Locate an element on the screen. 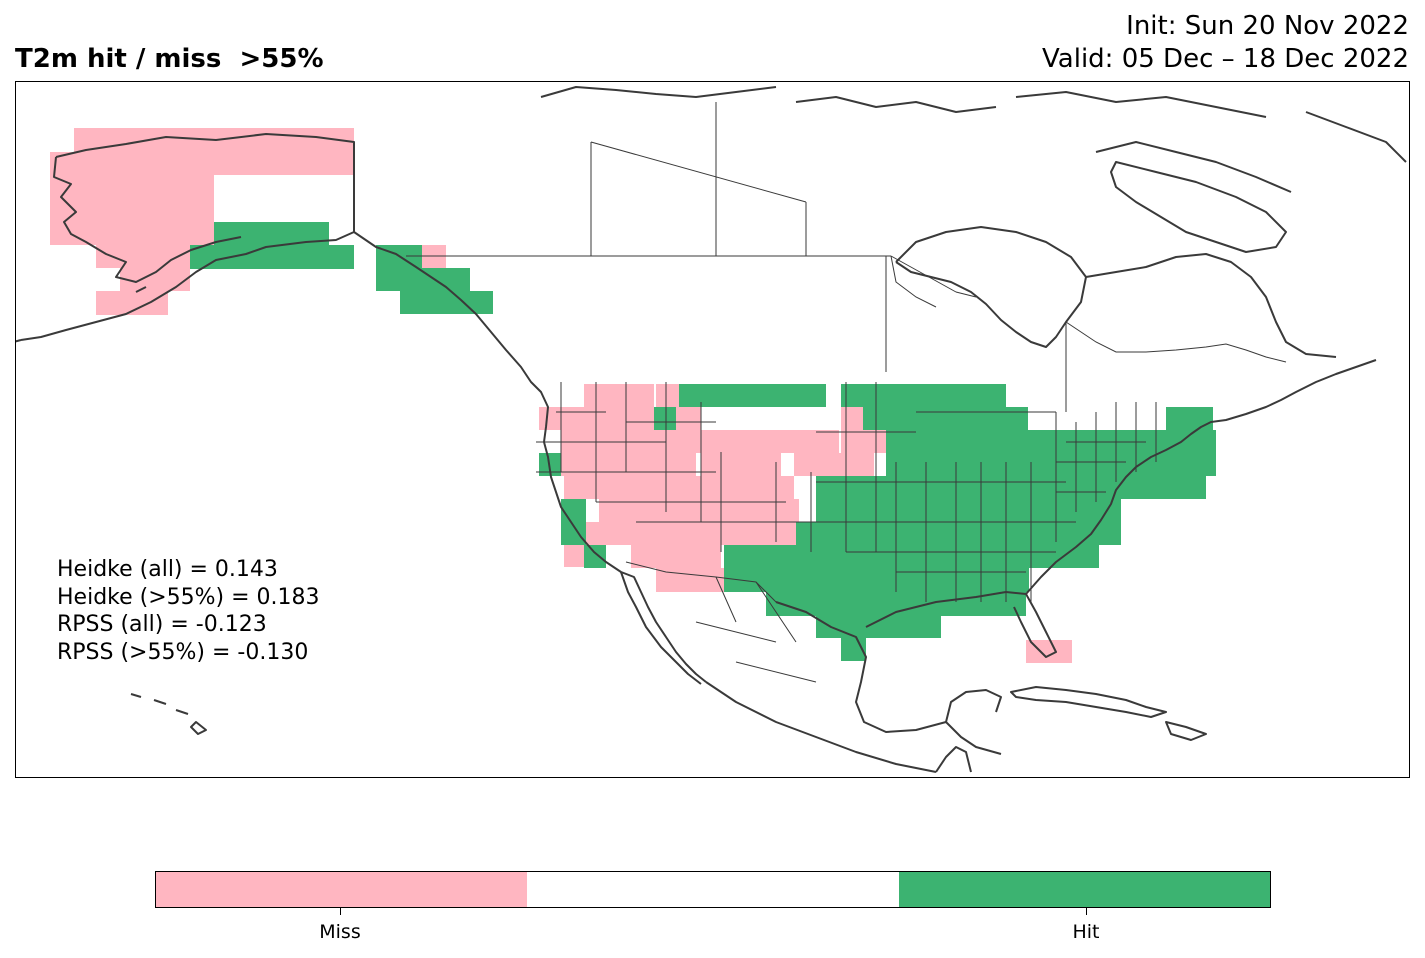 This screenshot has height=958, width=1425. colorbar-tick-miss is located at coordinates (340, 911).